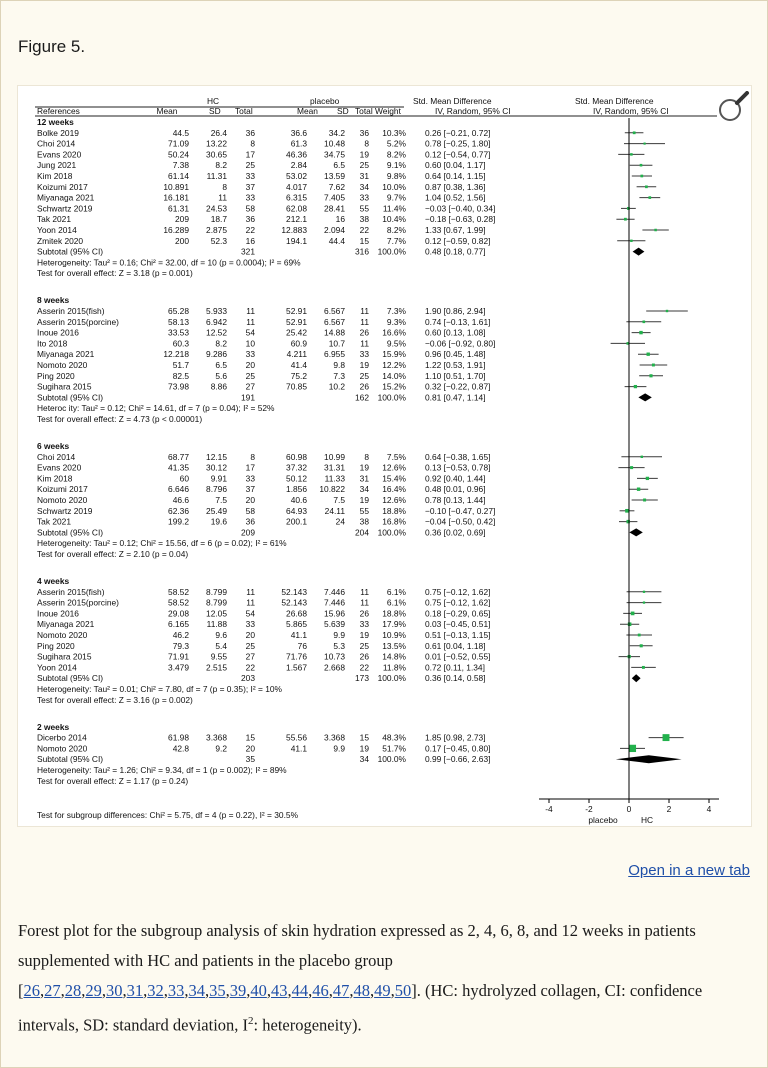 Image resolution: width=768 pixels, height=1068 pixels. What do you see at coordinates (176, 990) in the screenshot?
I see `reference-link-33: 33` at bounding box center [176, 990].